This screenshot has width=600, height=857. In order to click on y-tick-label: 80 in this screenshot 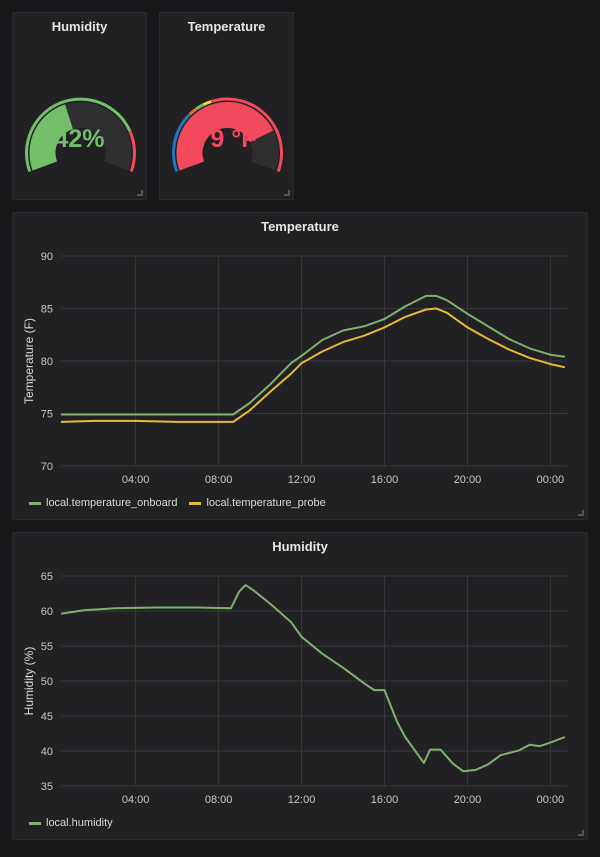, I will do `click(47, 362)`.